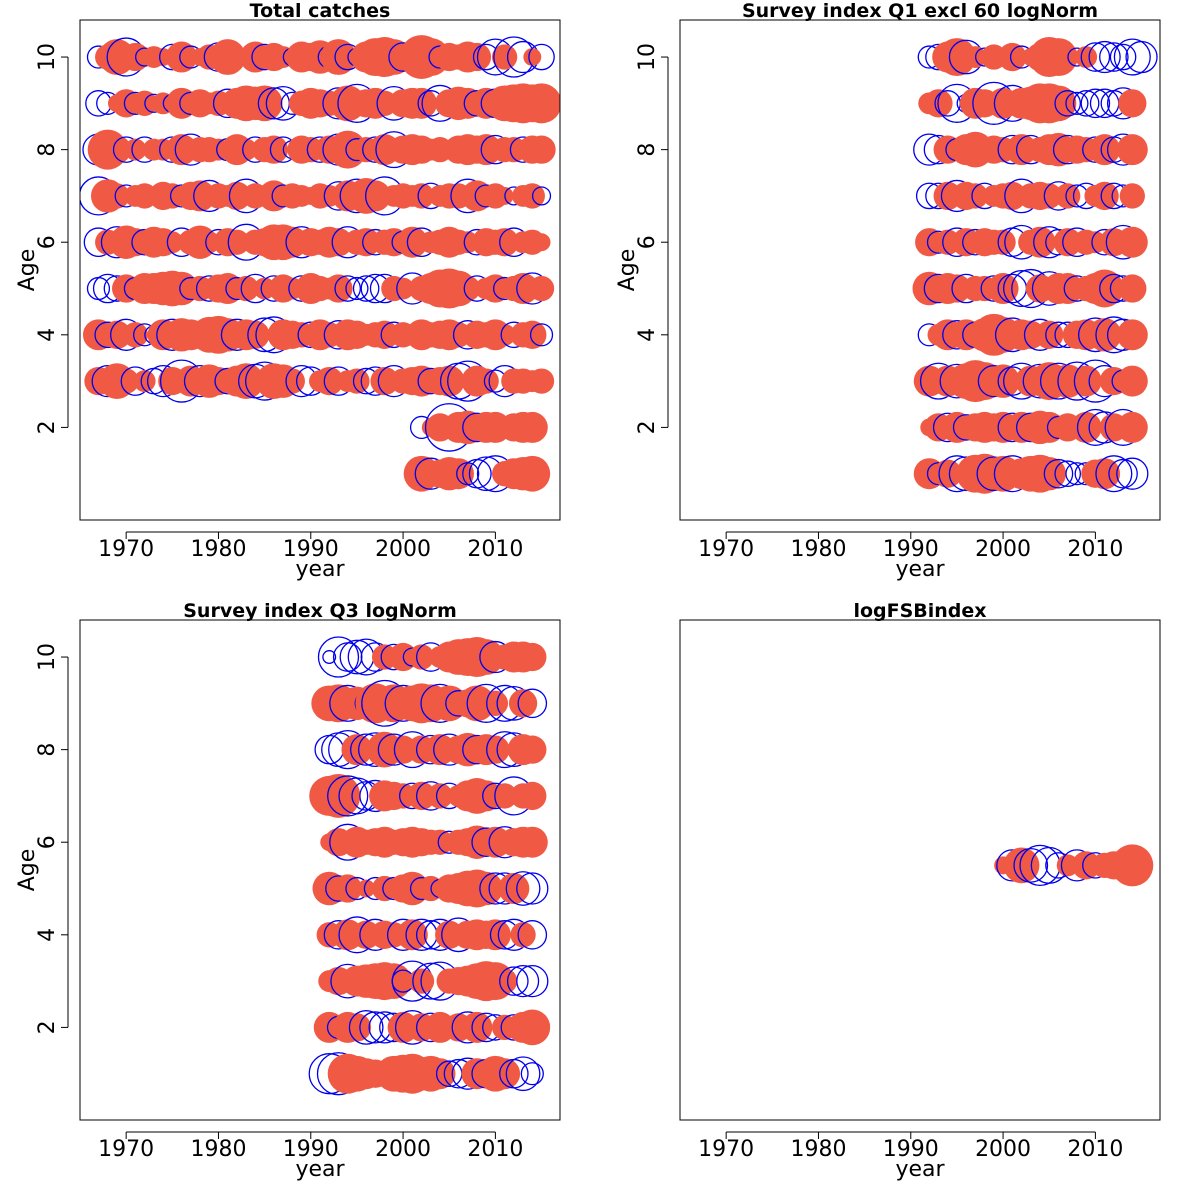 Image resolution: width=1200 pixels, height=1200 pixels. What do you see at coordinates (919, 611) in the screenshot?
I see `panel-title: logFSBindex` at bounding box center [919, 611].